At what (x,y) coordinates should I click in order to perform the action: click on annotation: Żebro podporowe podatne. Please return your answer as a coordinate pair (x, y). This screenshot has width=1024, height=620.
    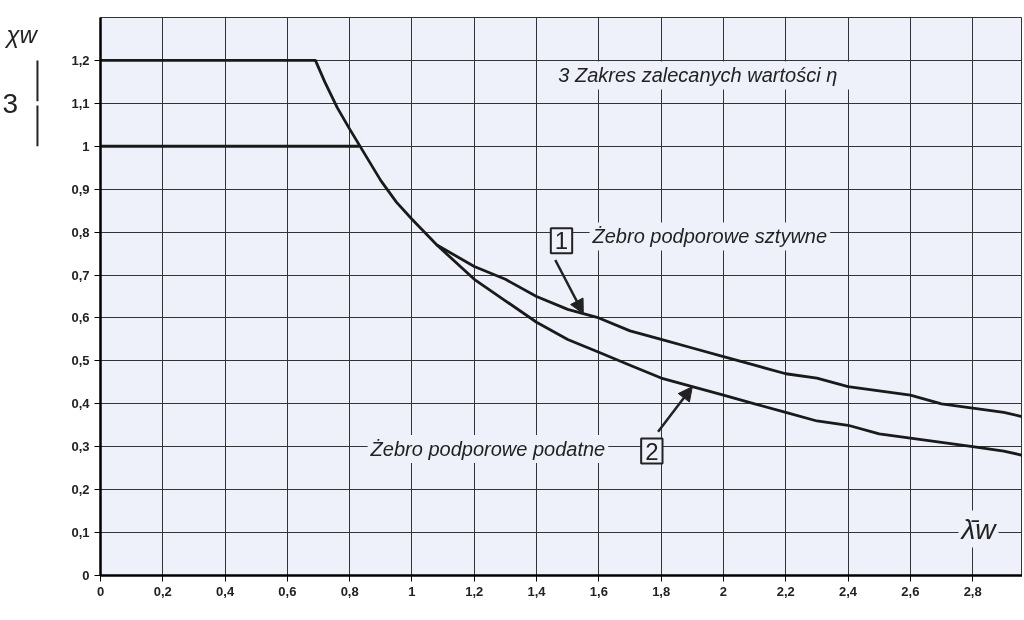
    Looking at the image, I should click on (487, 448).